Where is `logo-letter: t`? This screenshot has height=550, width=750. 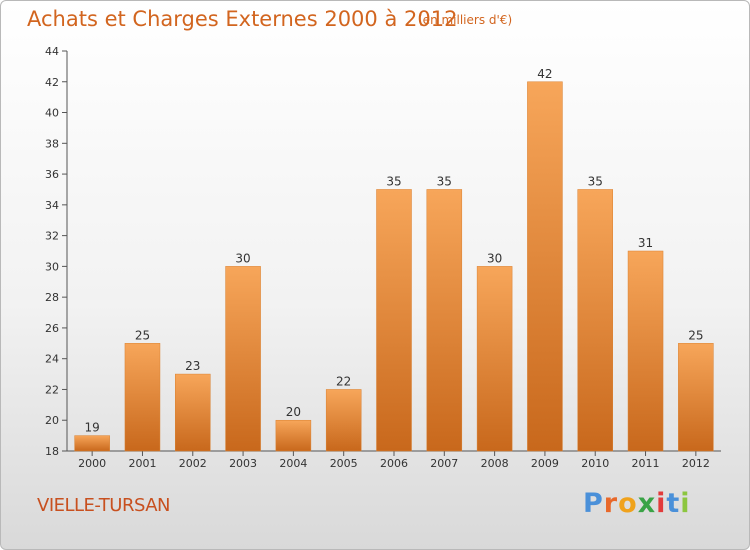
logo-letter: t is located at coordinates (673, 503).